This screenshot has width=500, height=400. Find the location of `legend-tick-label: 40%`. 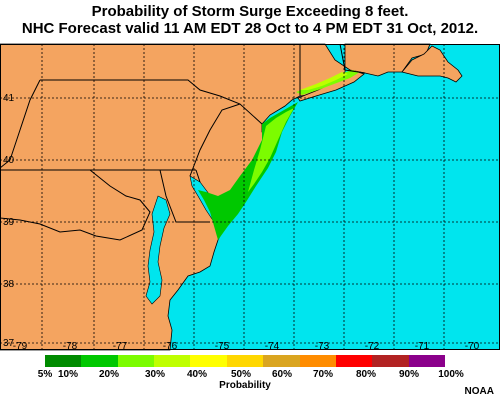

legend-tick-label: 40% is located at coordinates (197, 374).